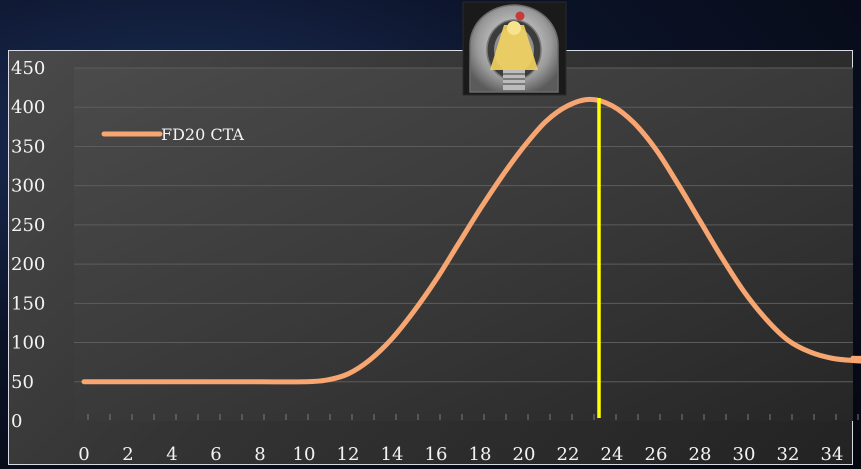 This screenshot has height=469, width=861. I want to click on x-tick-label: 24, so click(612, 454).